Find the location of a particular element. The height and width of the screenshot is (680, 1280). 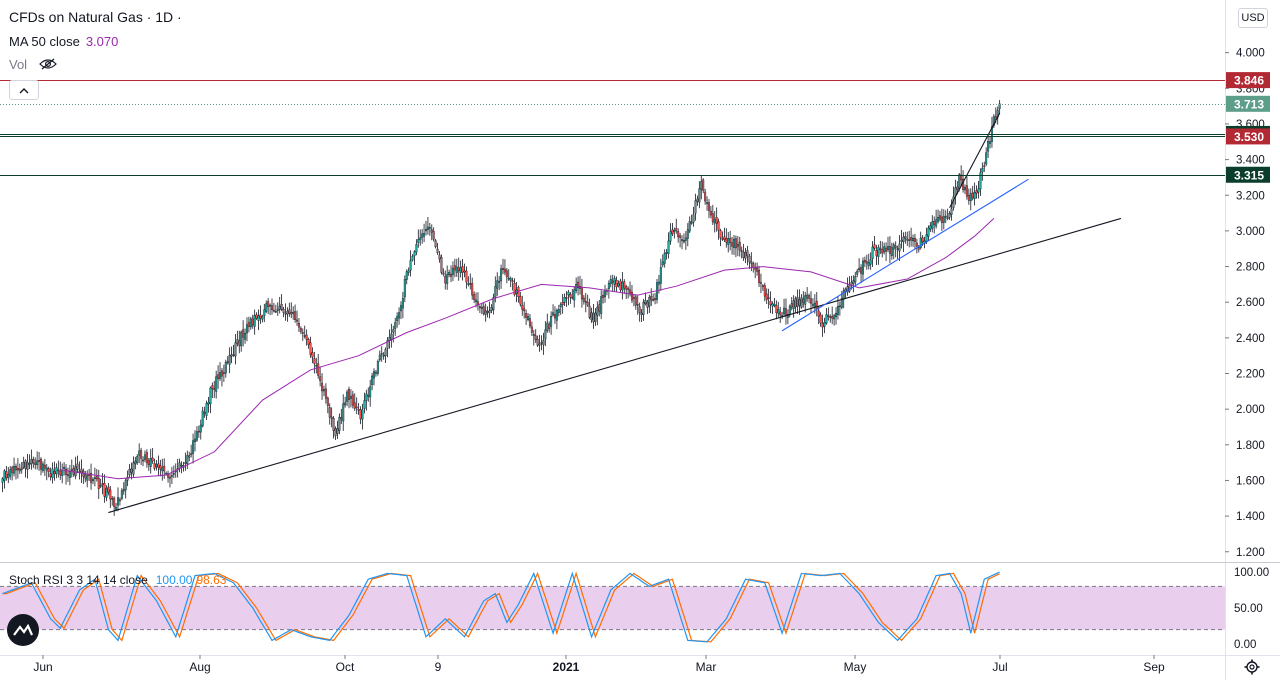

ma-label: MA 50 close is located at coordinates (44, 41).